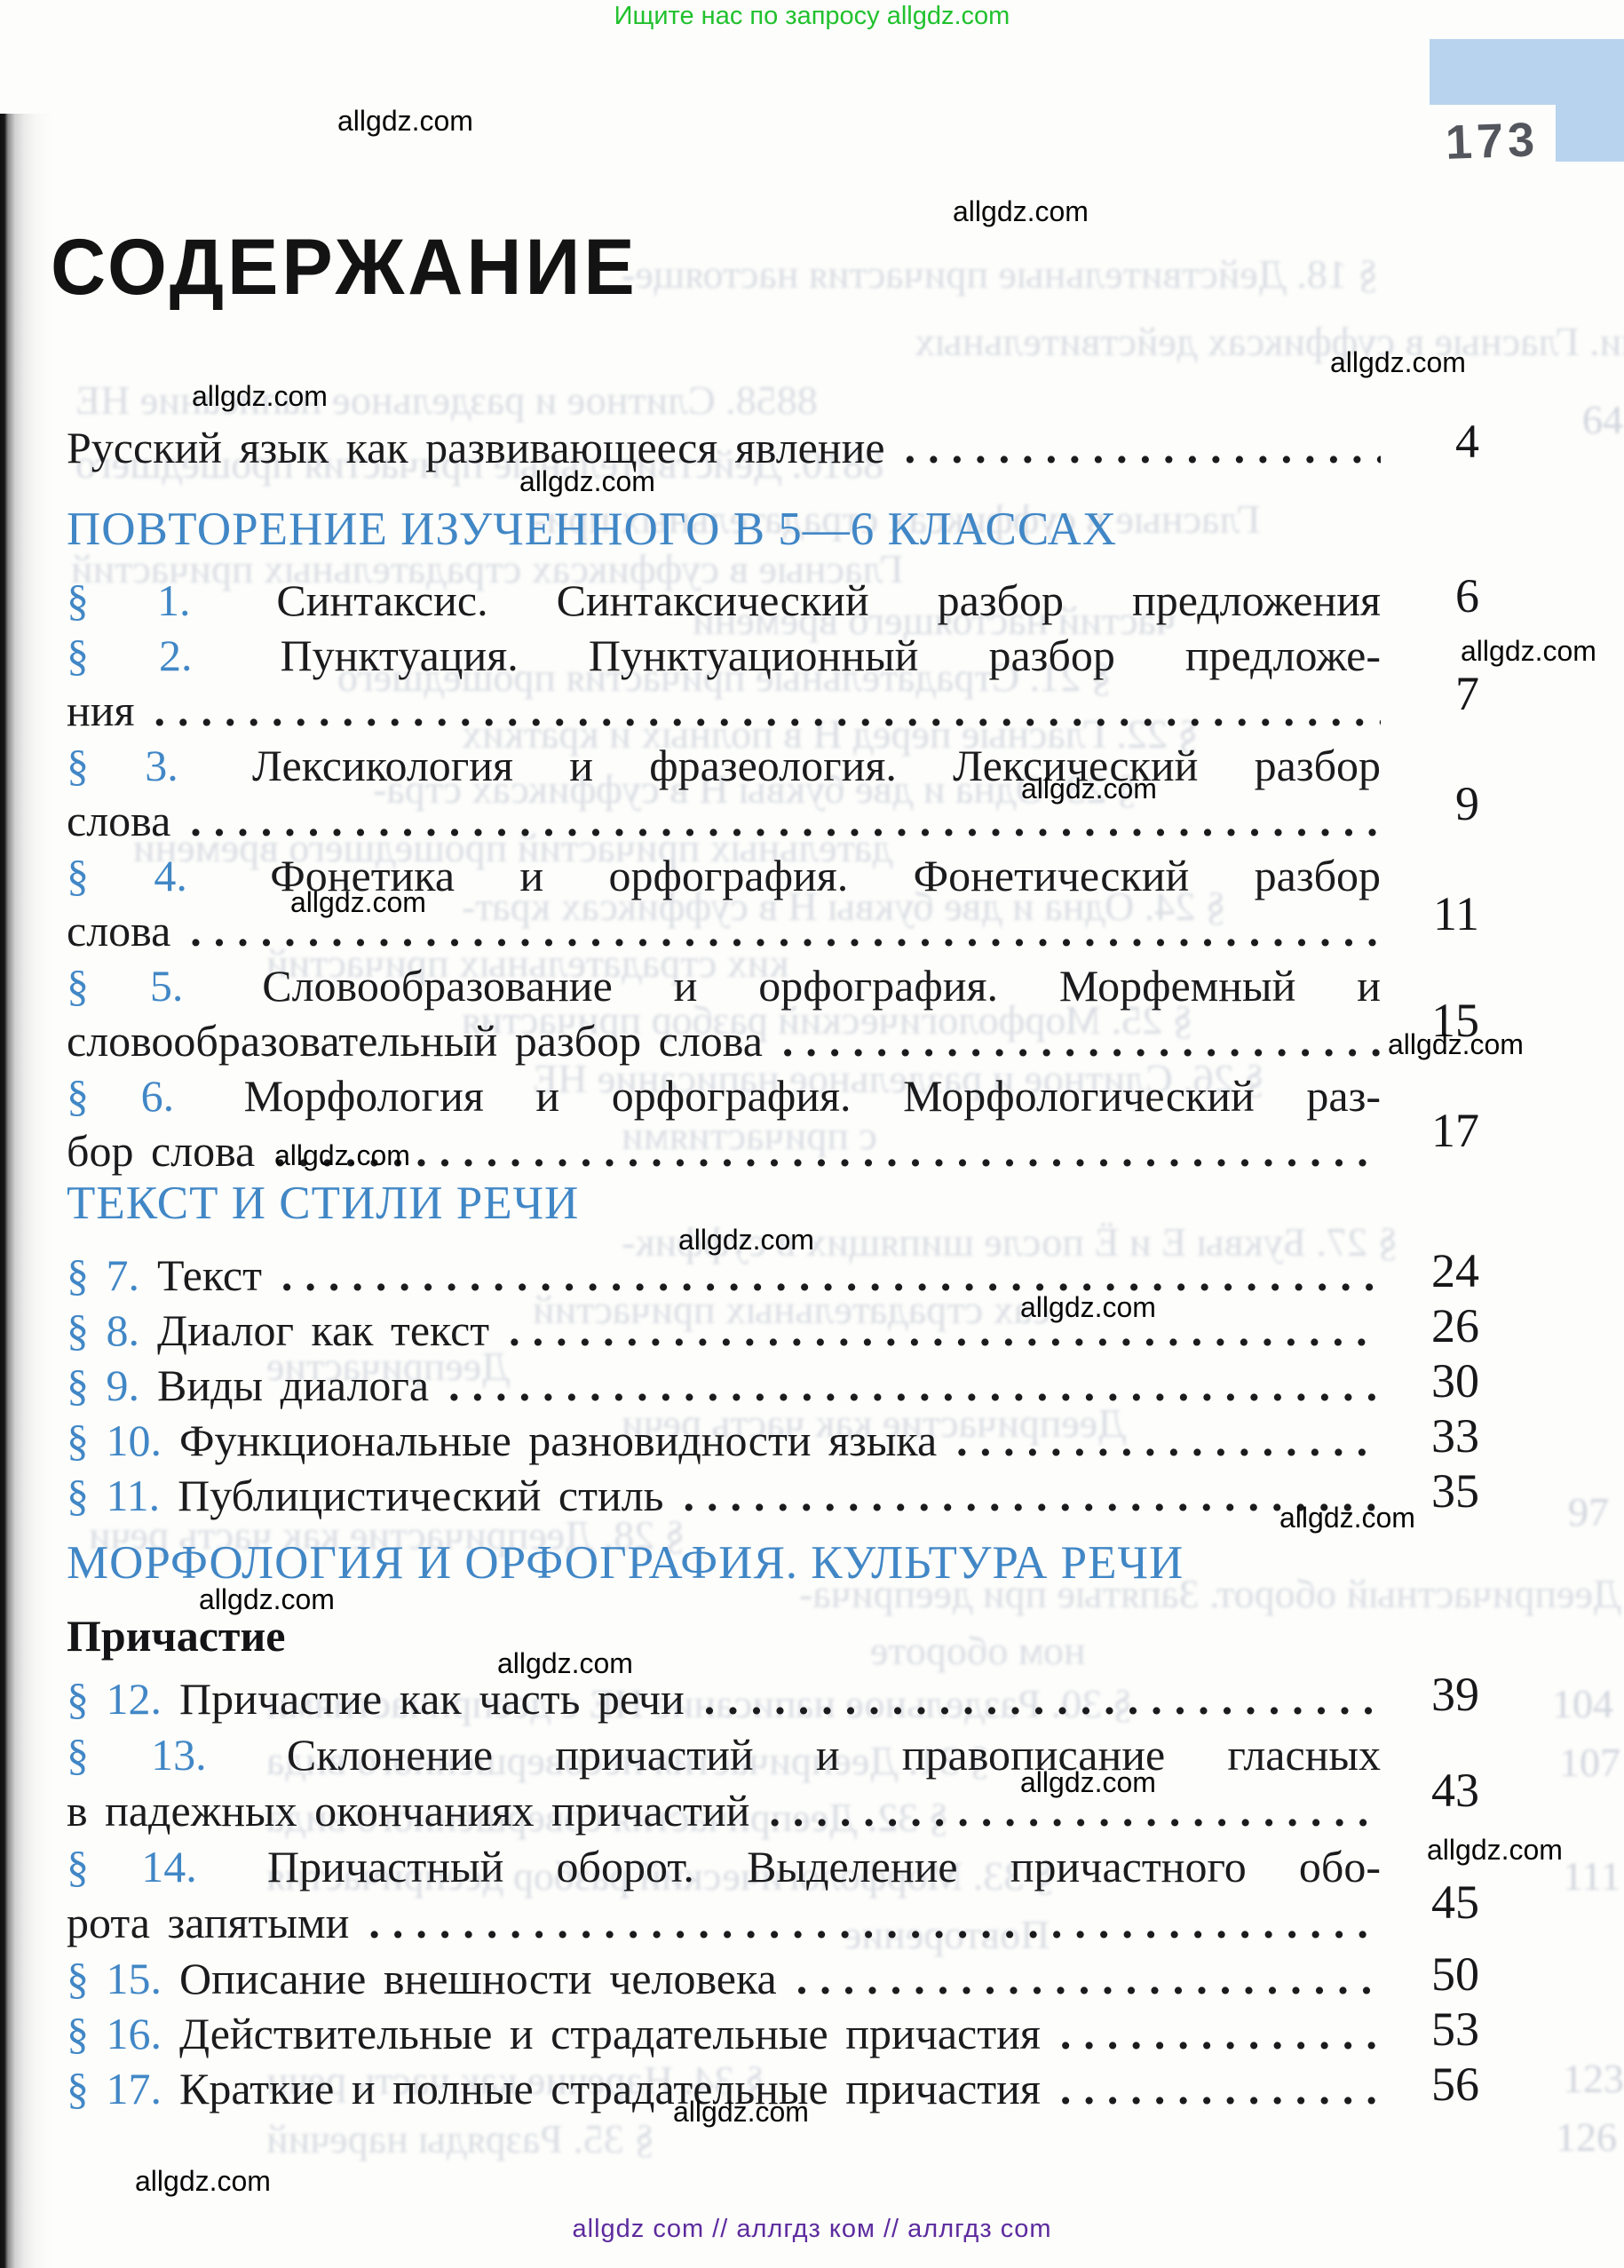  Describe the element at coordinates (1455, 1902) in the screenshot. I see `toc-page-ref: 45` at that location.